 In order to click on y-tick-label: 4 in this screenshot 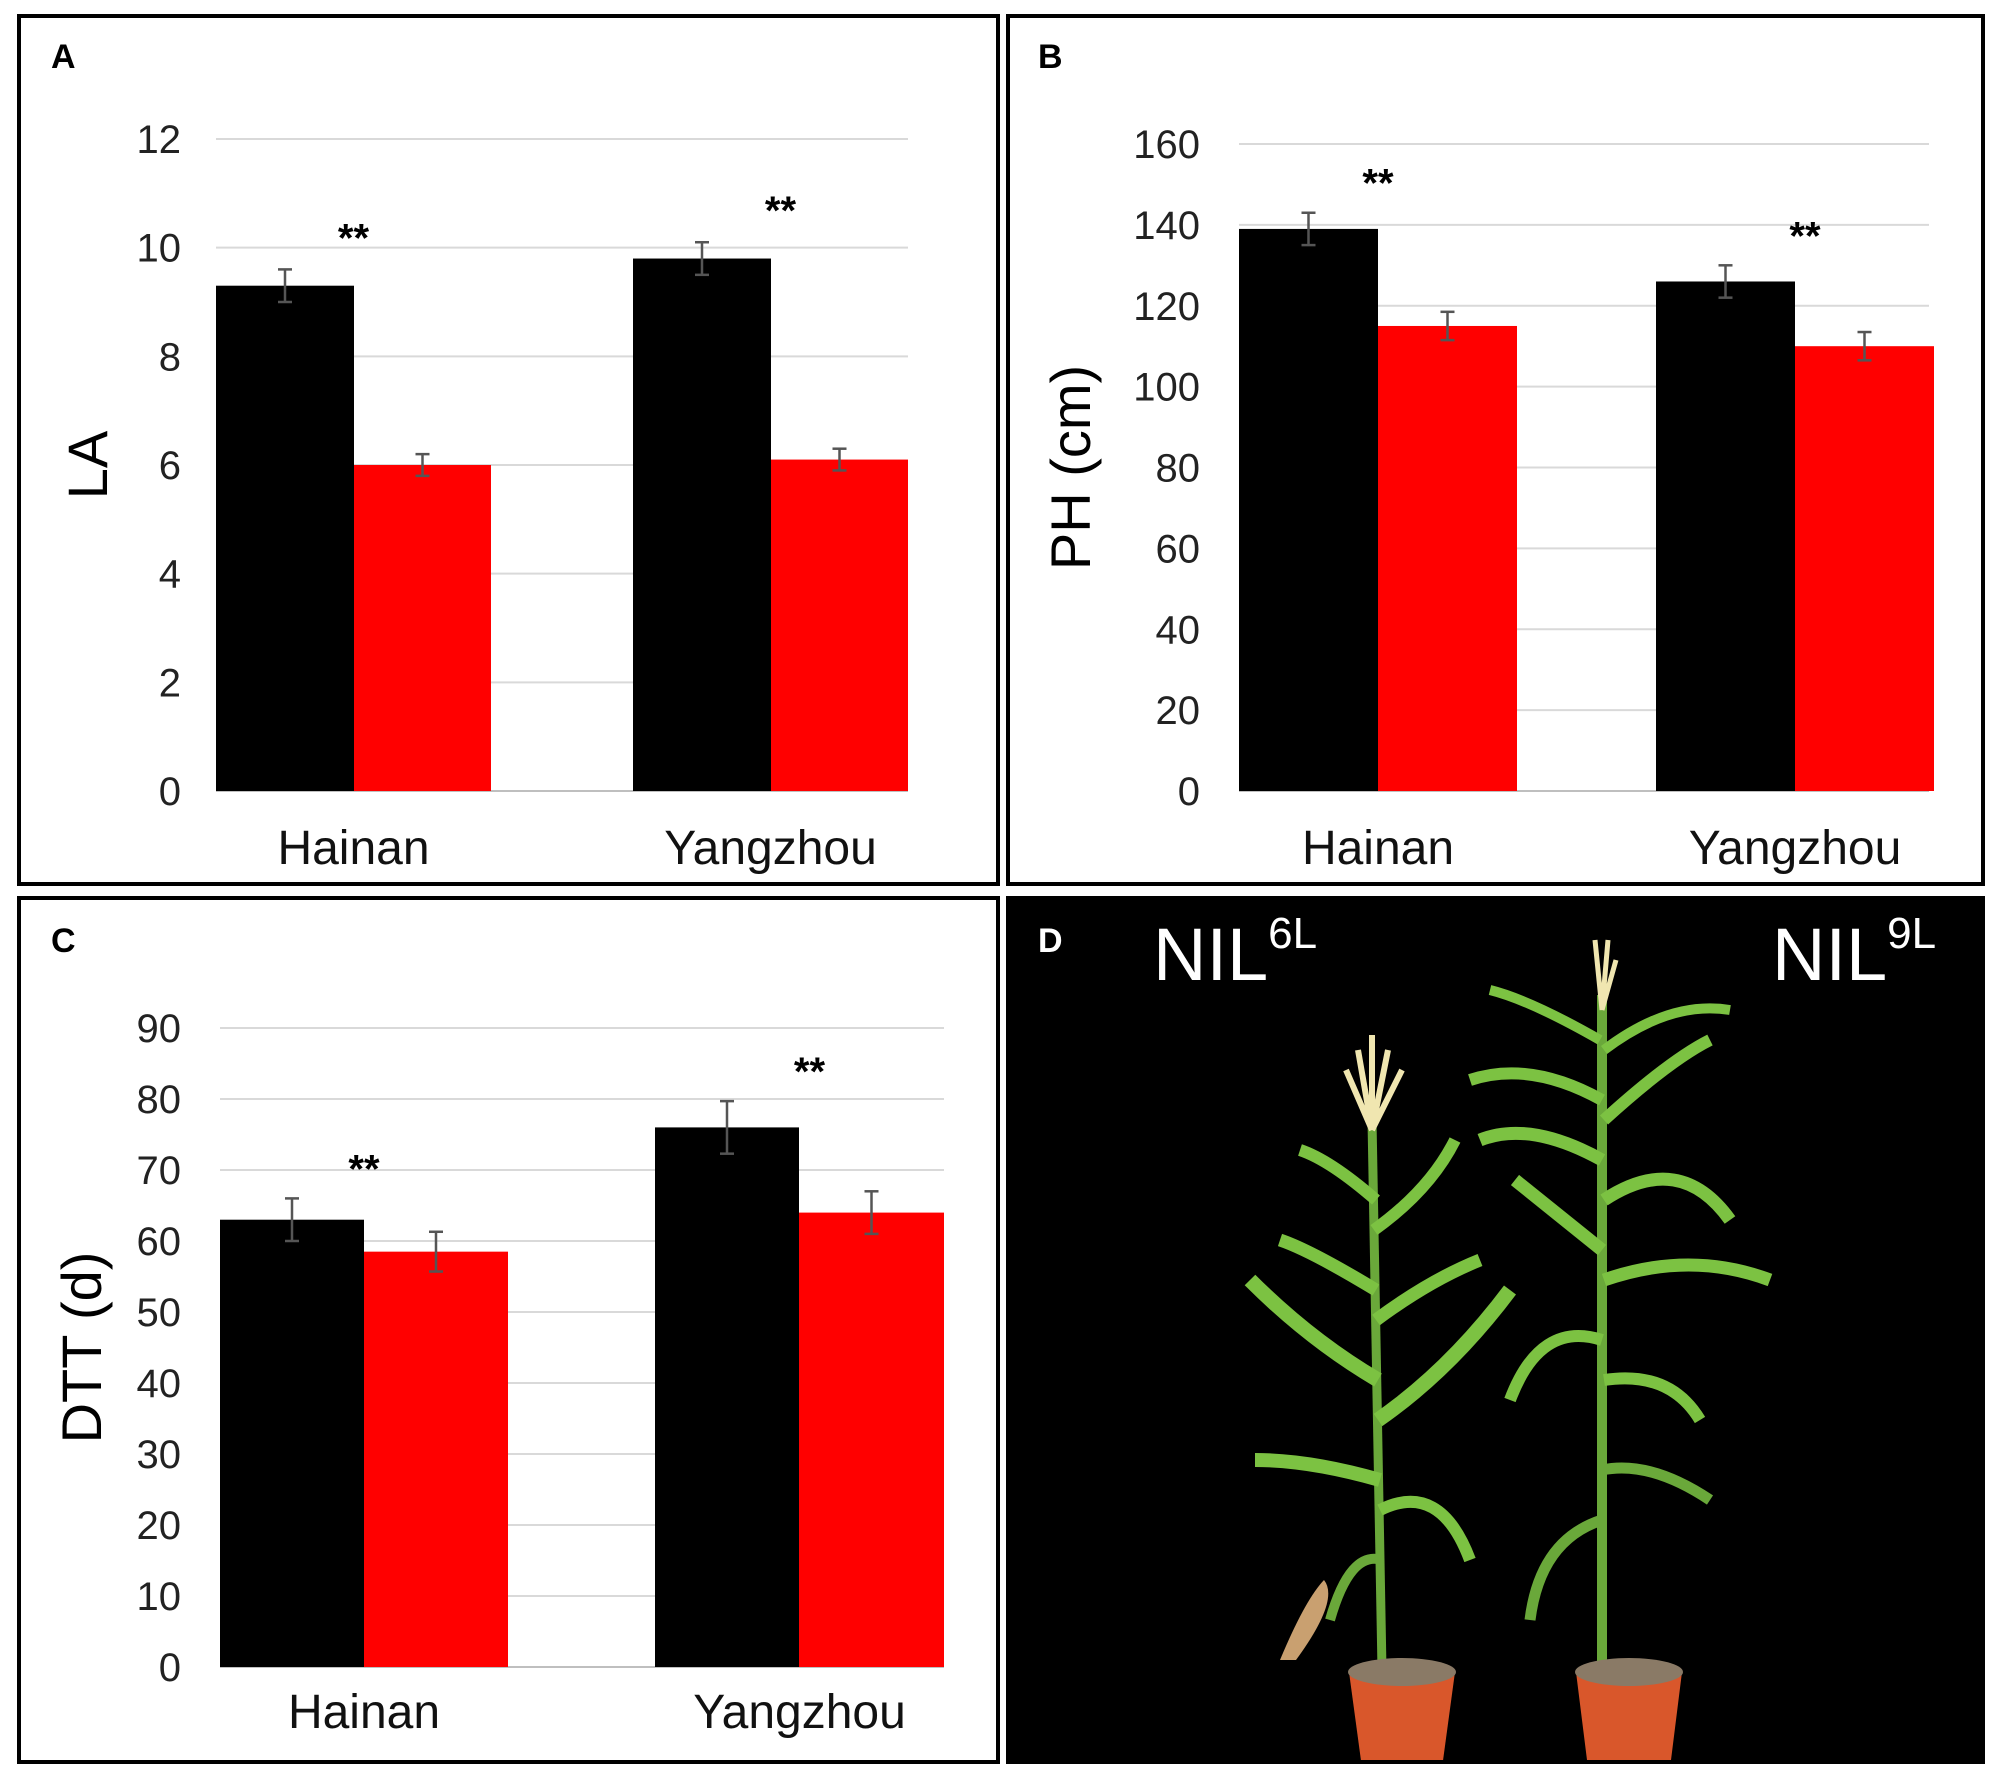, I will do `click(170, 575)`.